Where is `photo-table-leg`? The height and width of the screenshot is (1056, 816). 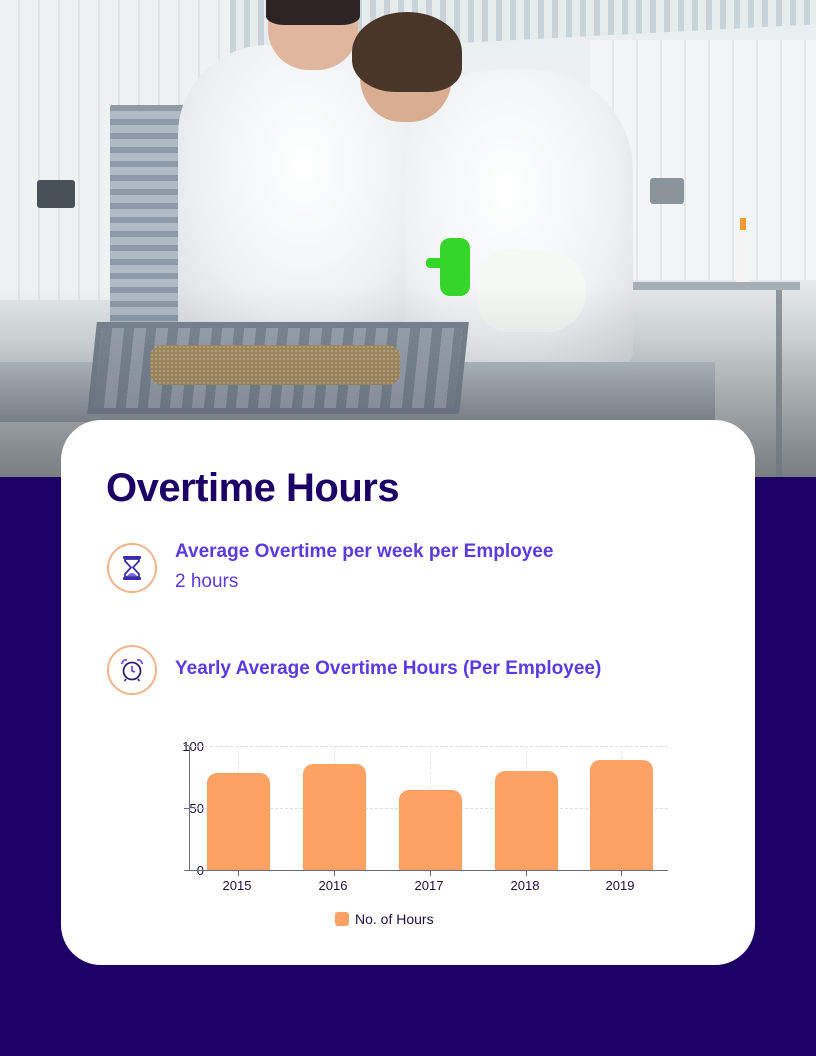
photo-table-leg is located at coordinates (779, 383).